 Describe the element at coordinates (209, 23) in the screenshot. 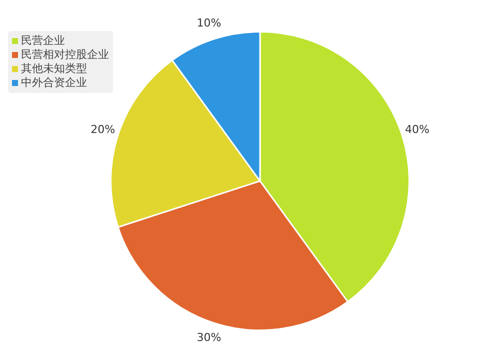

I see `data-label: 10%` at that location.